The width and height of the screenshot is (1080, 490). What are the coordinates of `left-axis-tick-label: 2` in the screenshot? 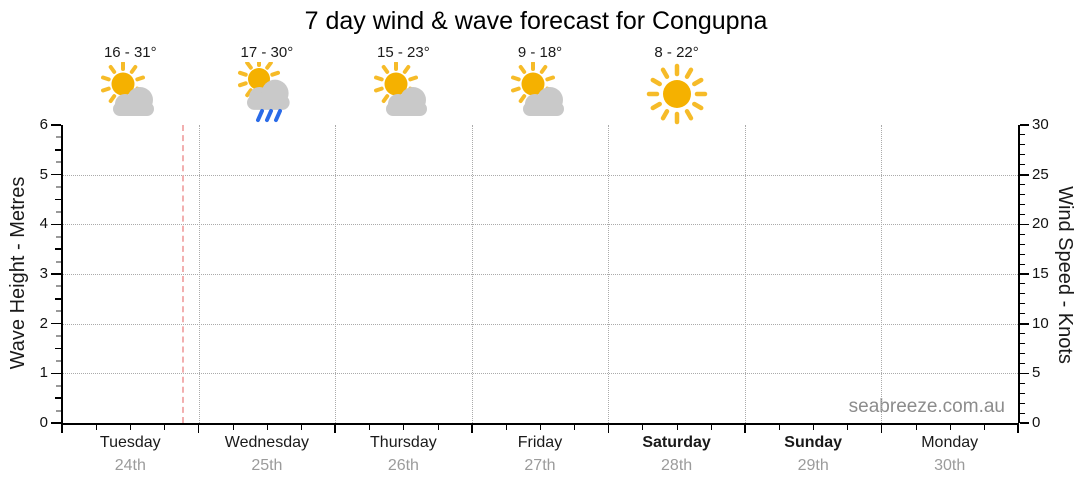 It's located at (43, 323).